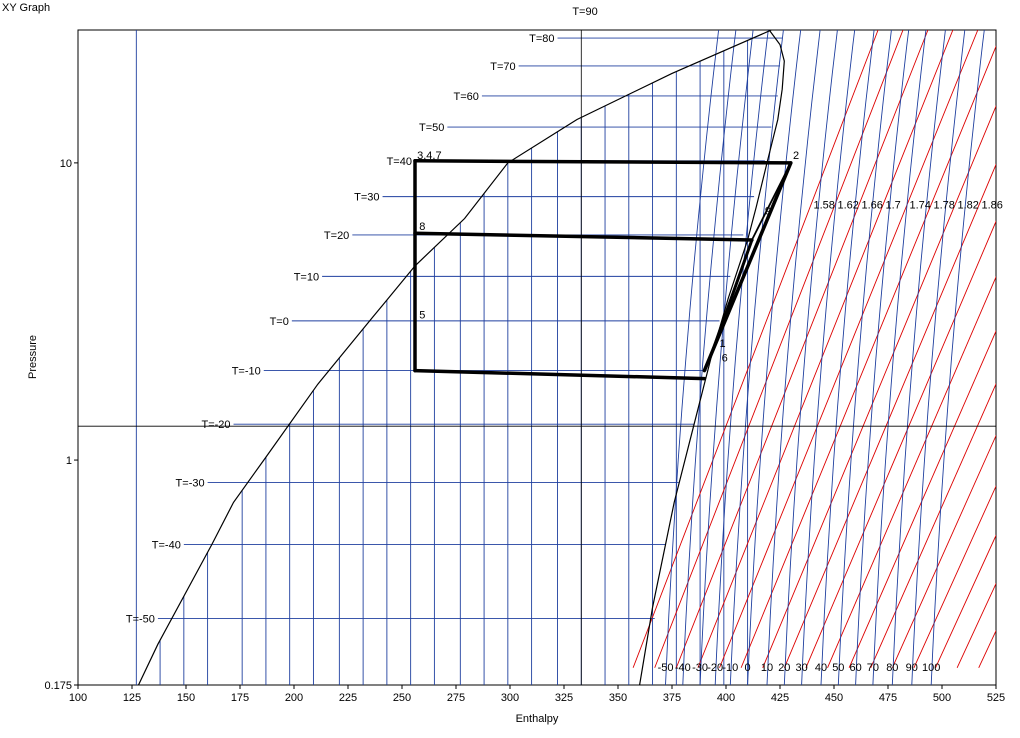 The height and width of the screenshot is (738, 1020). What do you see at coordinates (190, 484) in the screenshot?
I see `isobar-label: T=-30` at bounding box center [190, 484].